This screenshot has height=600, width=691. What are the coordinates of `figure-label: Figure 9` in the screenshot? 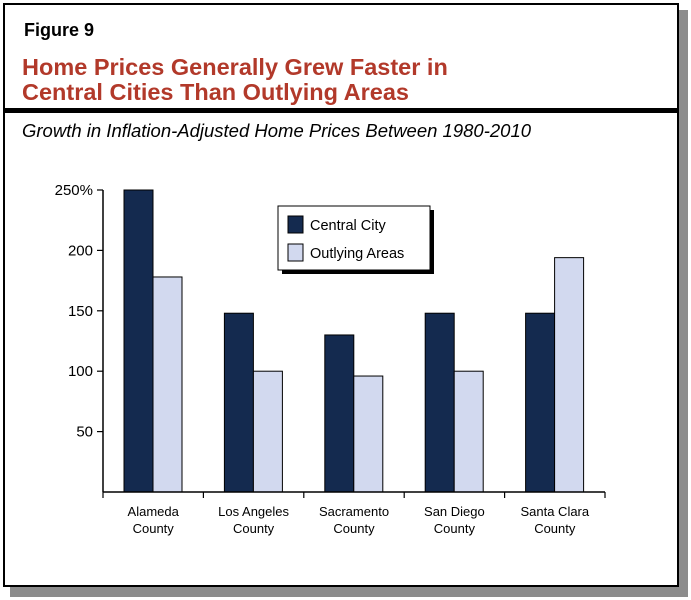 It's located at (59, 30).